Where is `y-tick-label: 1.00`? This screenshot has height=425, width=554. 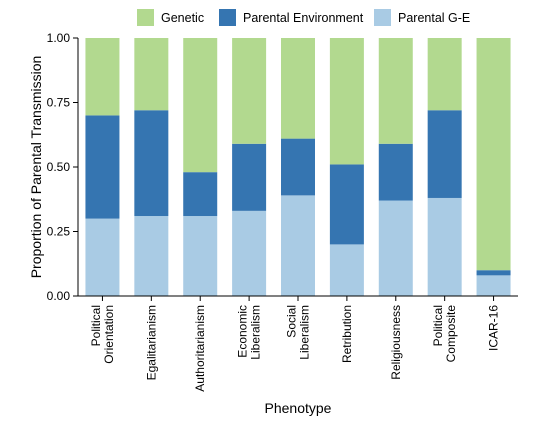
y-tick-label: 1.00 is located at coordinates (59, 38).